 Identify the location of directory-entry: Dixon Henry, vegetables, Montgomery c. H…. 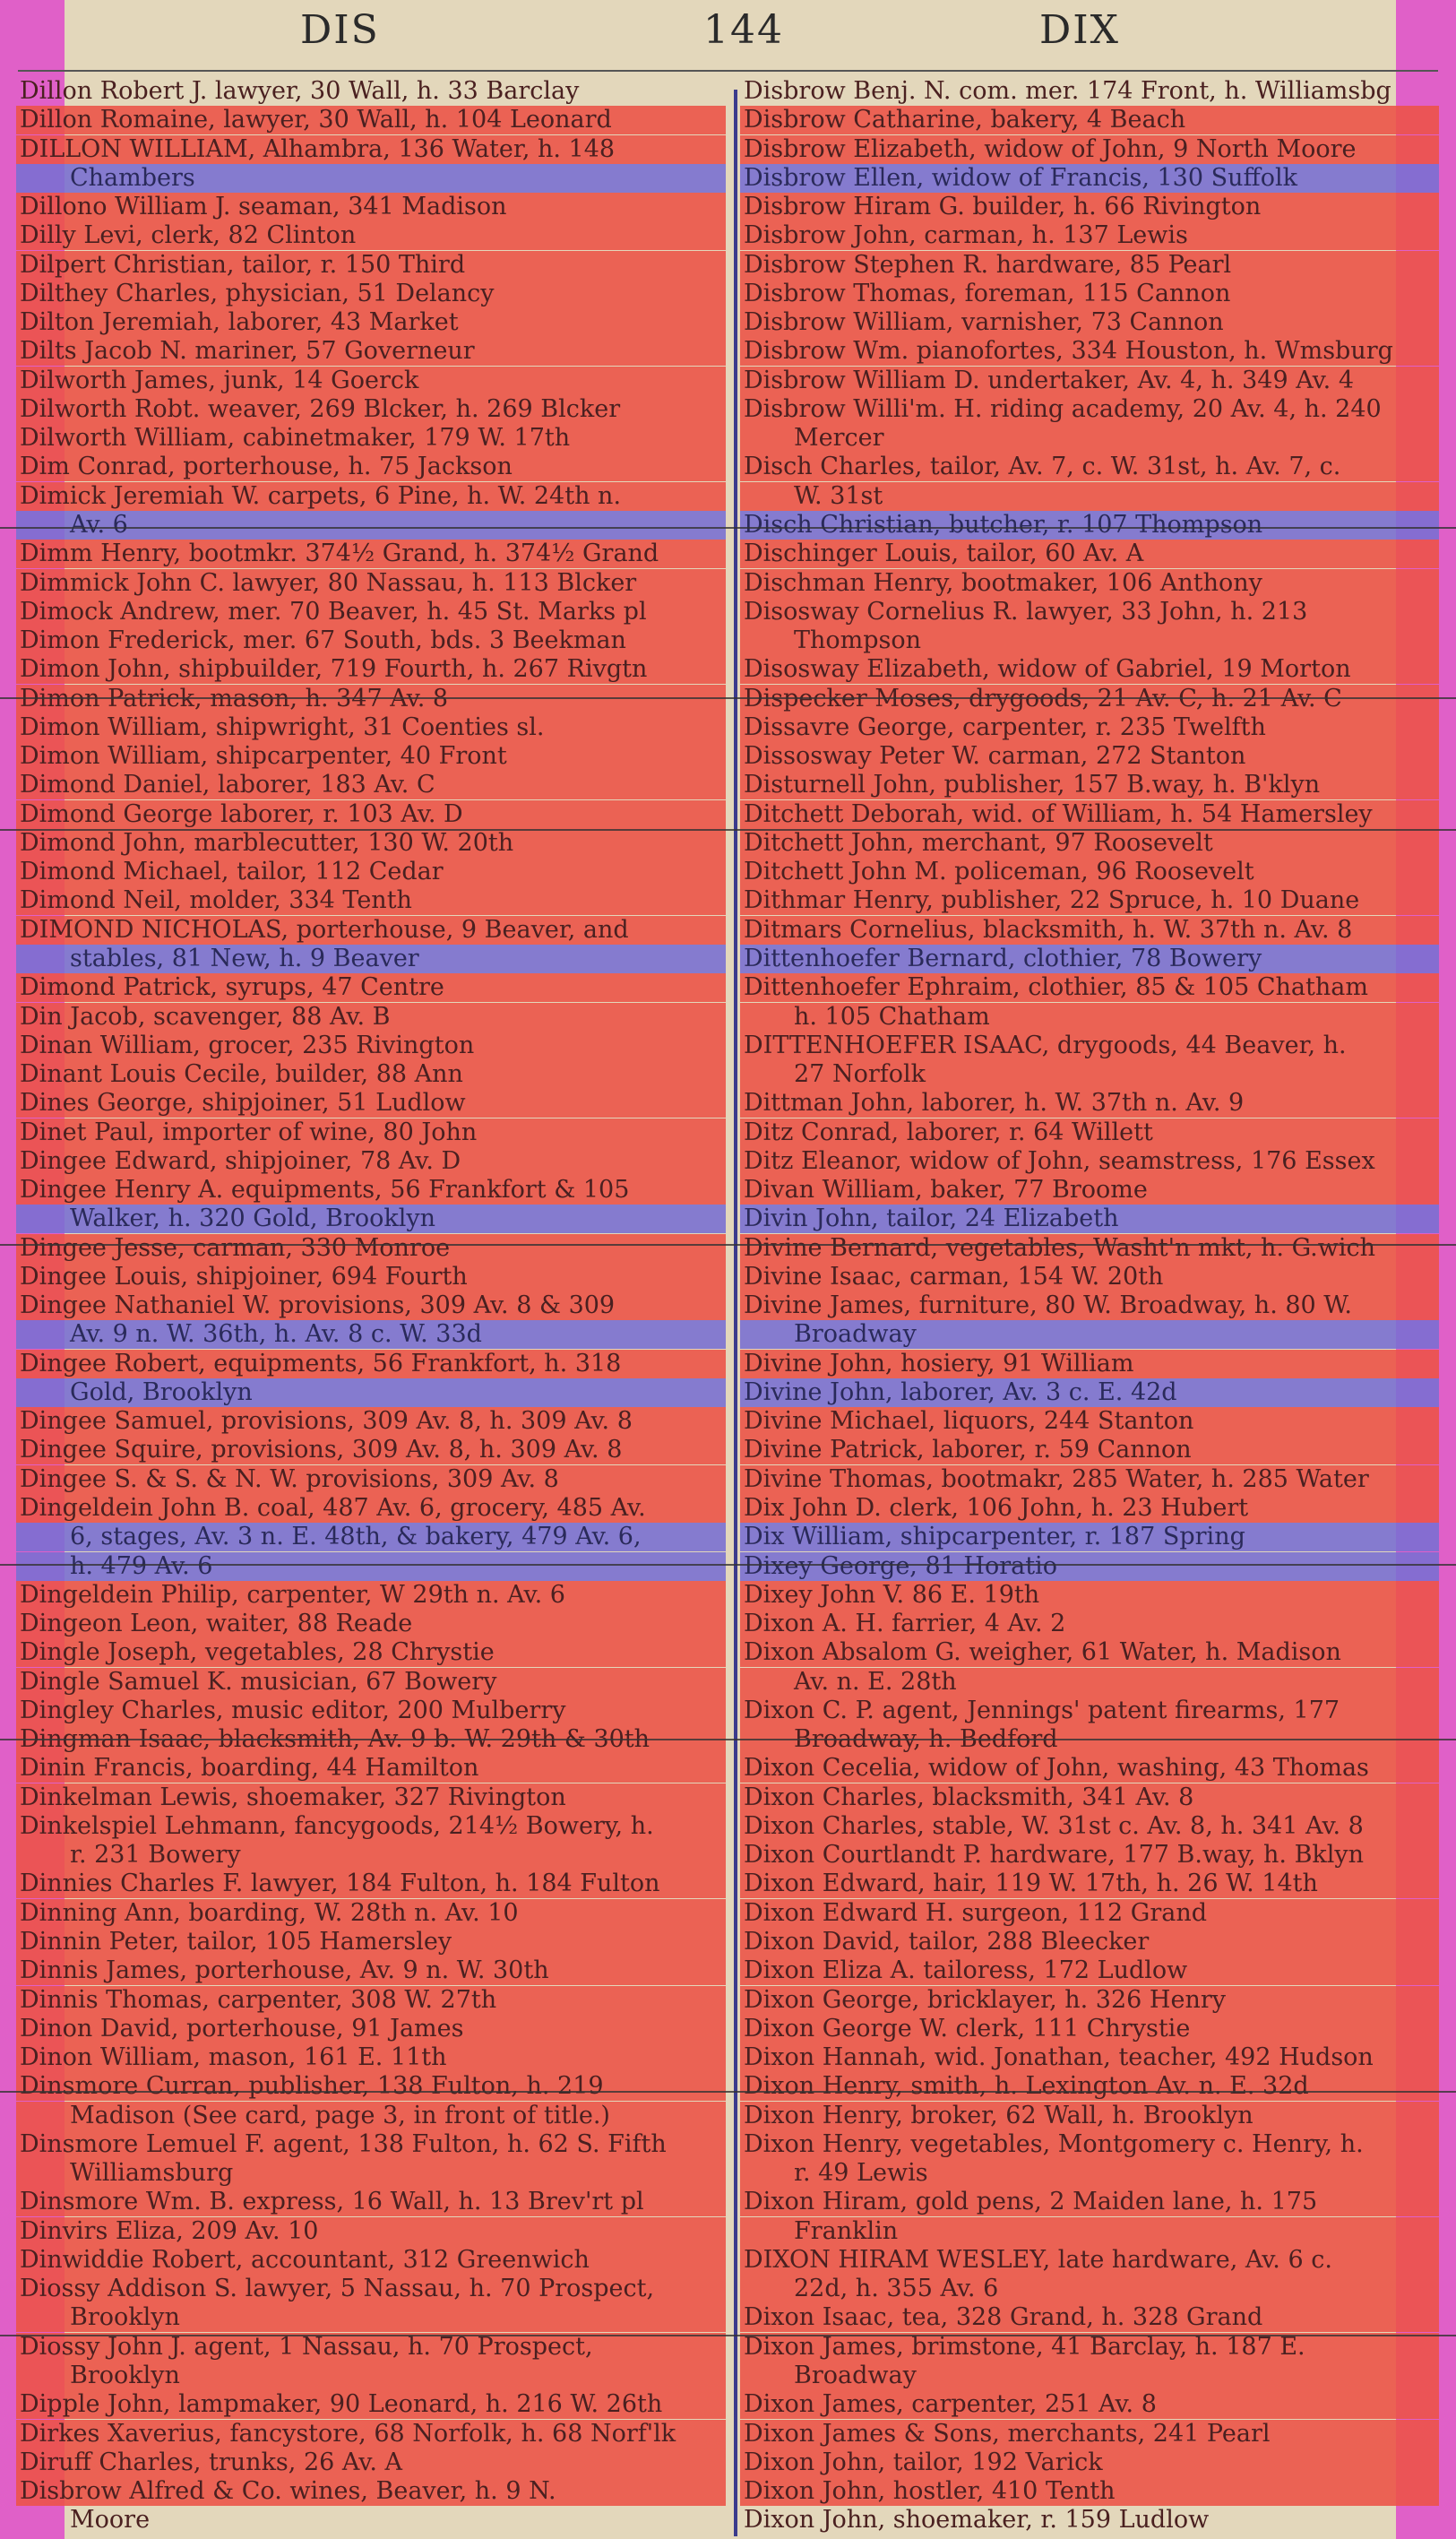
(1090, 2144).